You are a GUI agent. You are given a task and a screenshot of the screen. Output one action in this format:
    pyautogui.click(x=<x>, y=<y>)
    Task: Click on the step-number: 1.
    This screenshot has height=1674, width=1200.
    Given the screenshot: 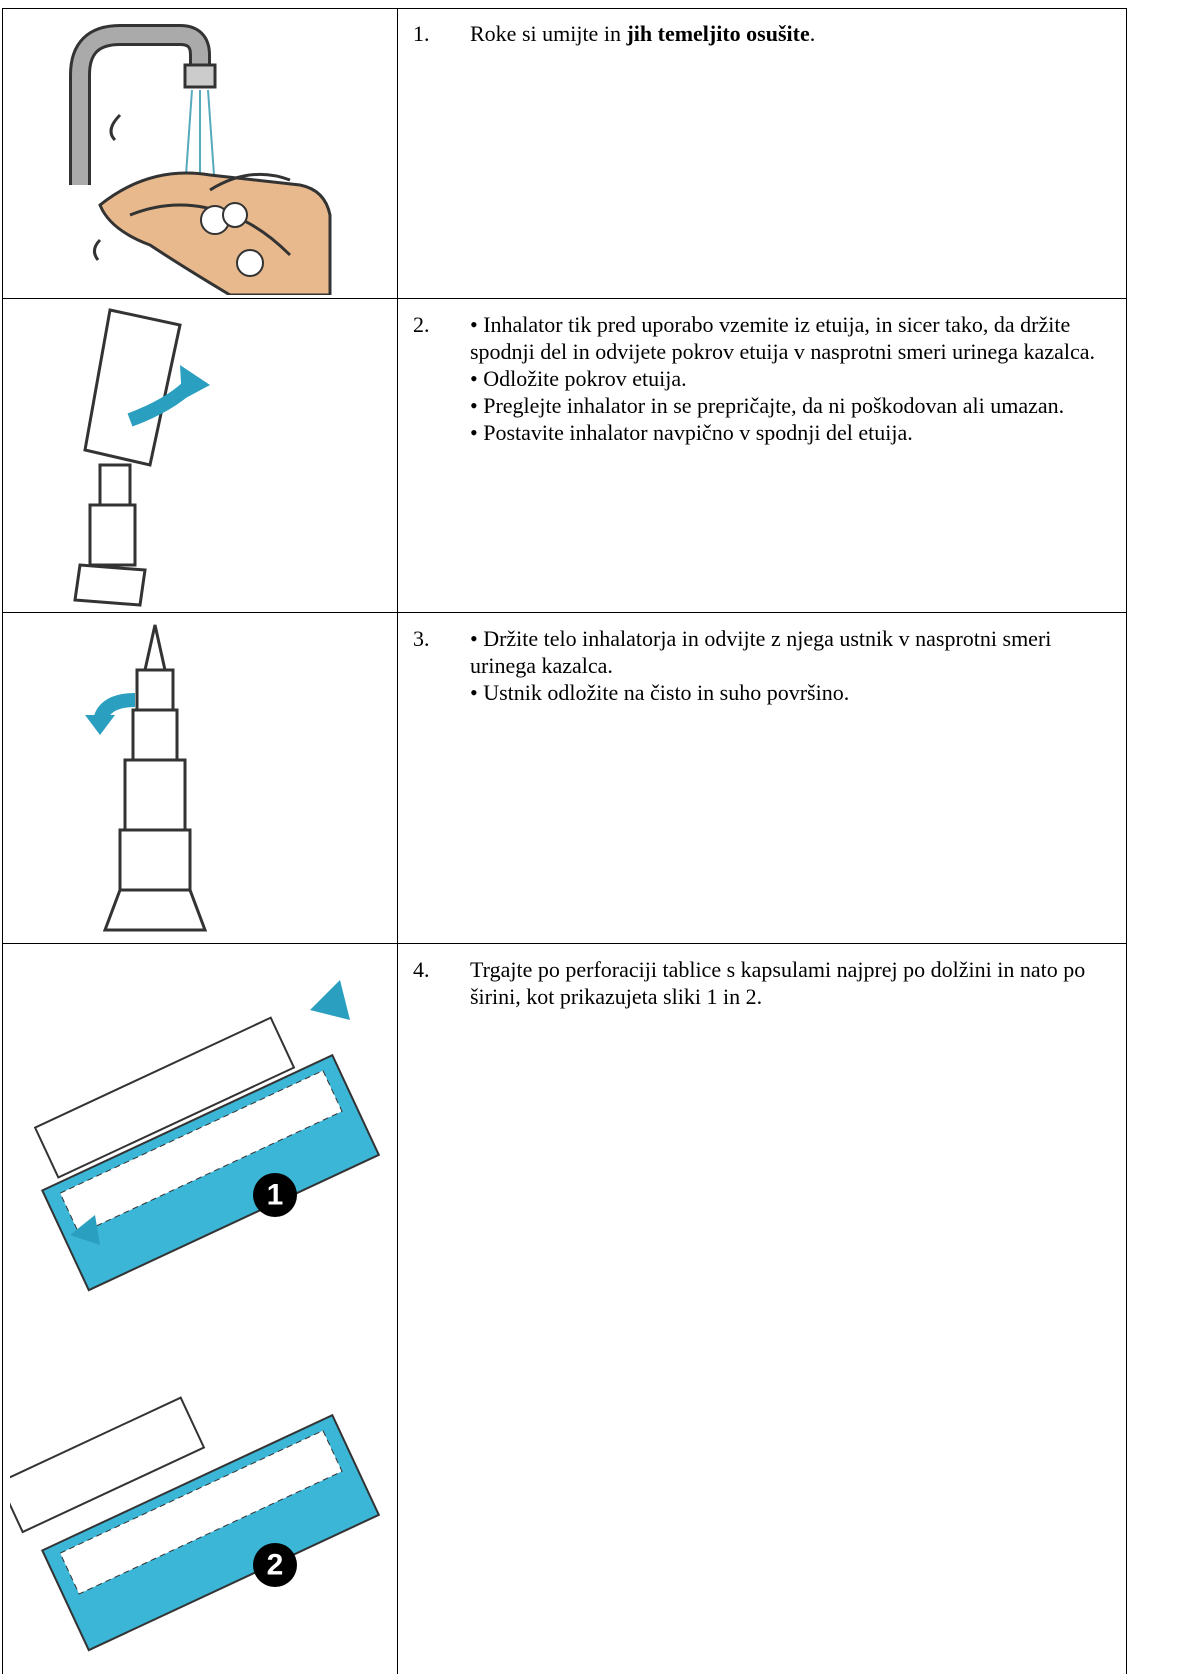 What is the action you would take?
    pyautogui.click(x=421, y=33)
    